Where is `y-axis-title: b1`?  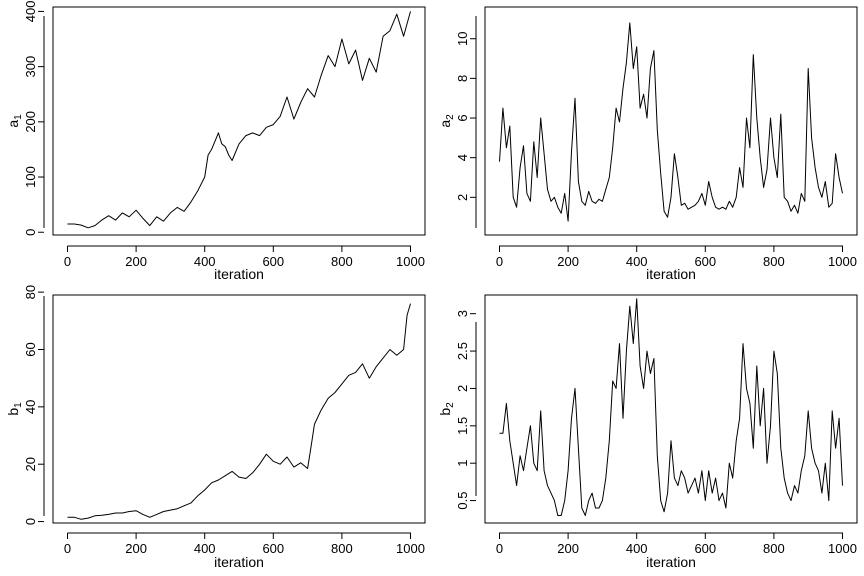
y-axis-title: b1 is located at coordinates (14, 409).